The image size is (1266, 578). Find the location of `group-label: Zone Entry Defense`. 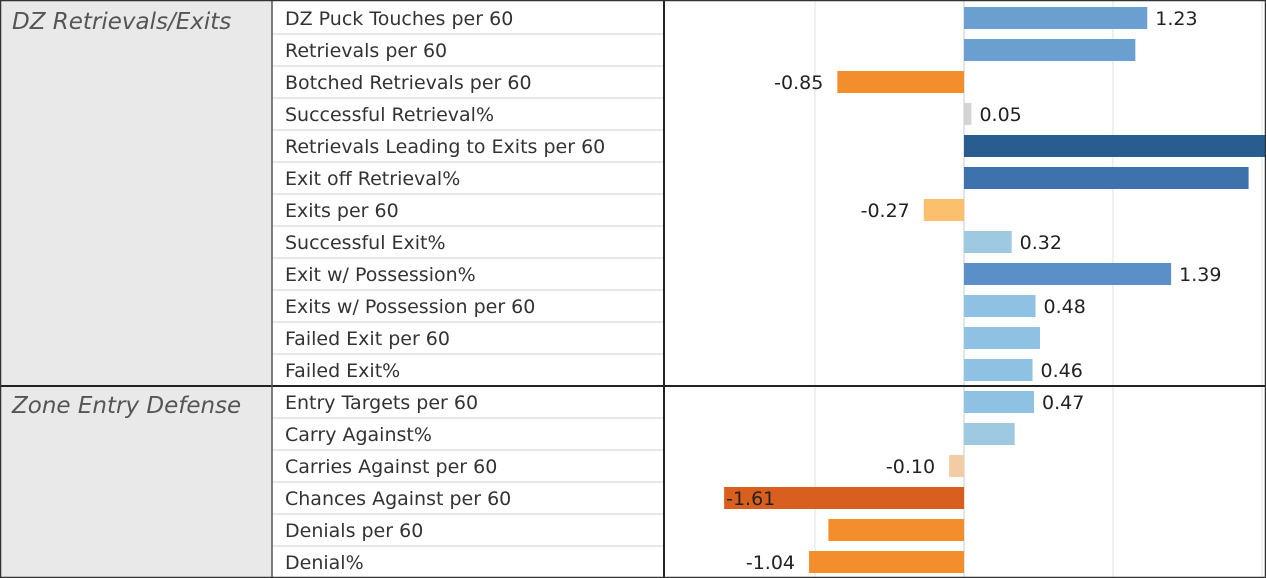

group-label: Zone Entry Defense is located at coordinates (126, 406).